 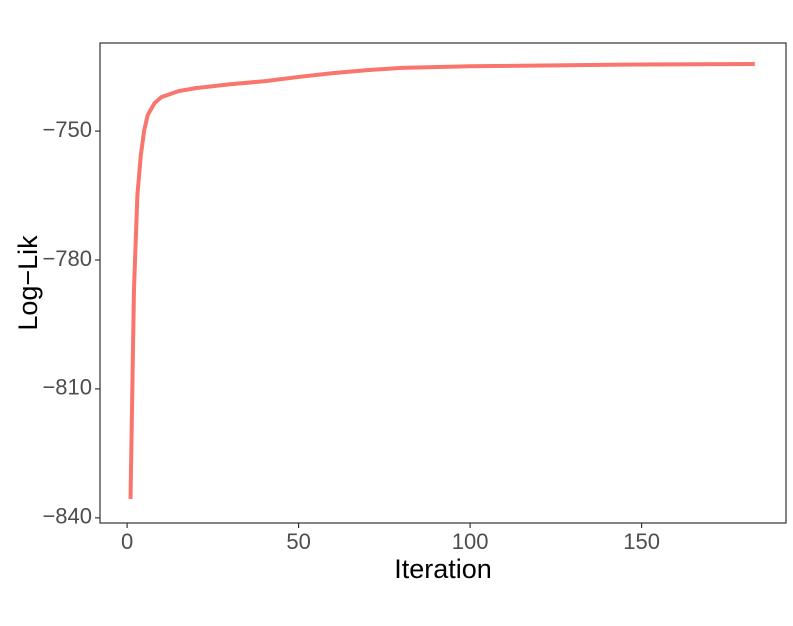 What do you see at coordinates (28, 283) in the screenshot?
I see `y-axis-title: Log−Lik` at bounding box center [28, 283].